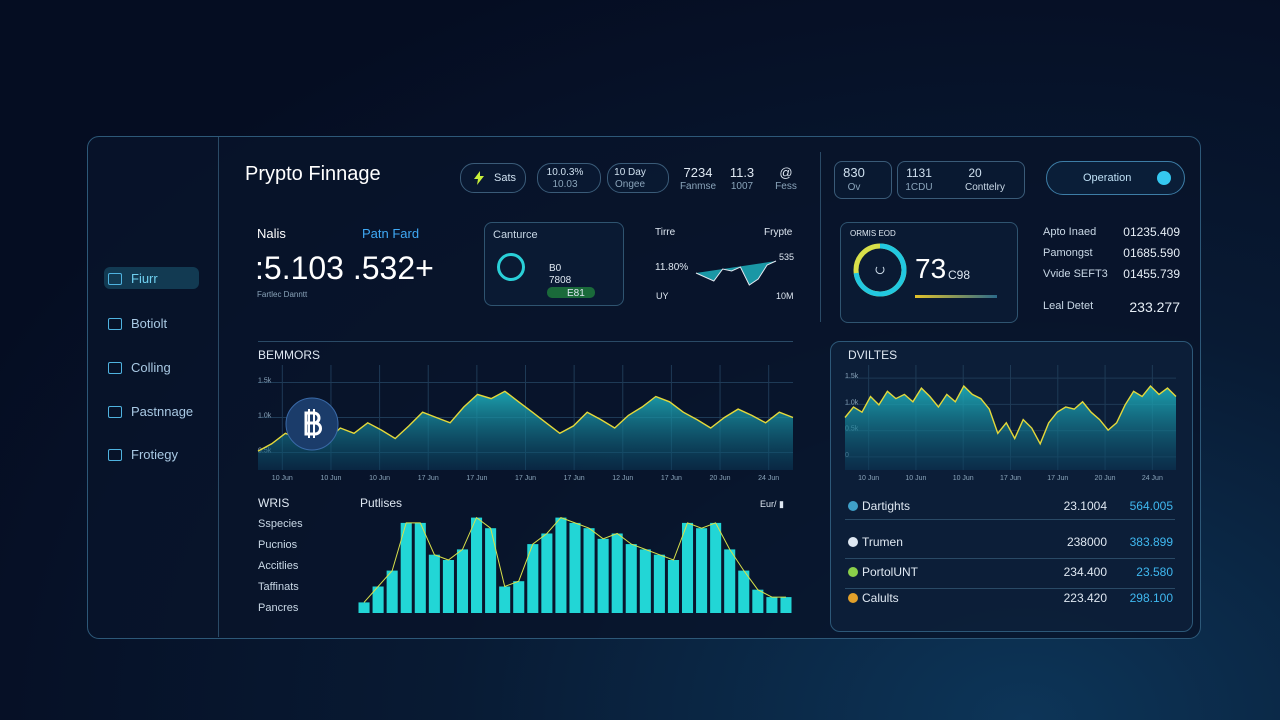  I want to click on stat-value: 01685.590, so click(1151, 253).